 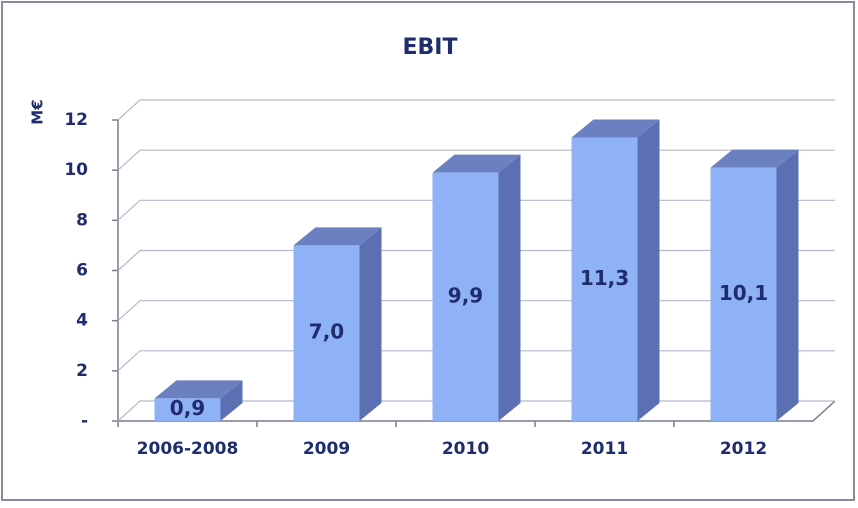 I want to click on y-tick-label: 10, so click(x=76, y=170).